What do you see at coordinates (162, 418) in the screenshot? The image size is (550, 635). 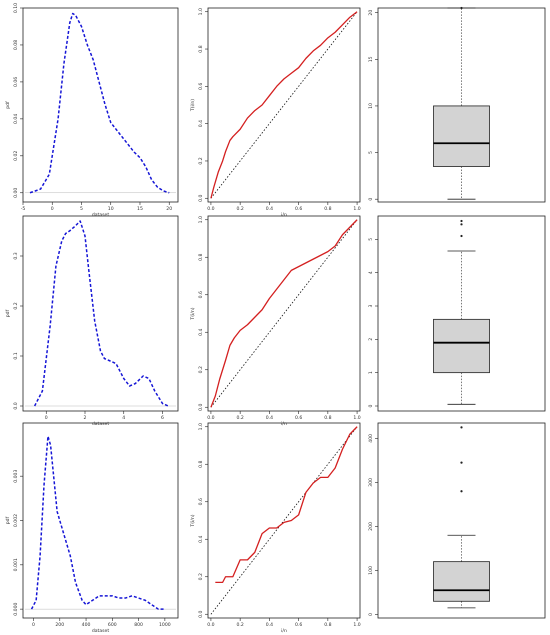 I see `x-tick-label: 6` at bounding box center [162, 418].